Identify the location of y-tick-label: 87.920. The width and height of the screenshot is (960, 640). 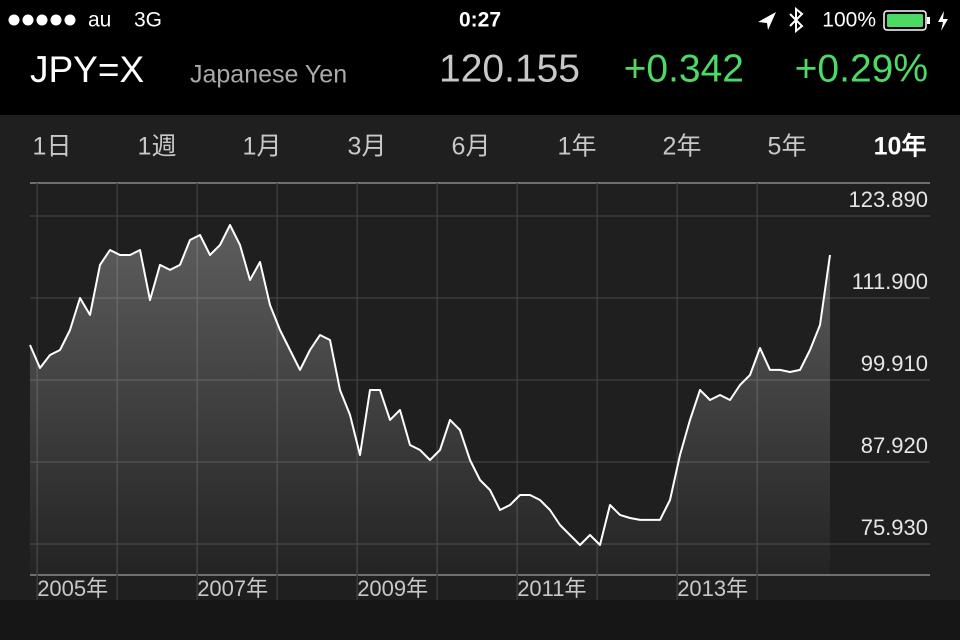
(894, 445).